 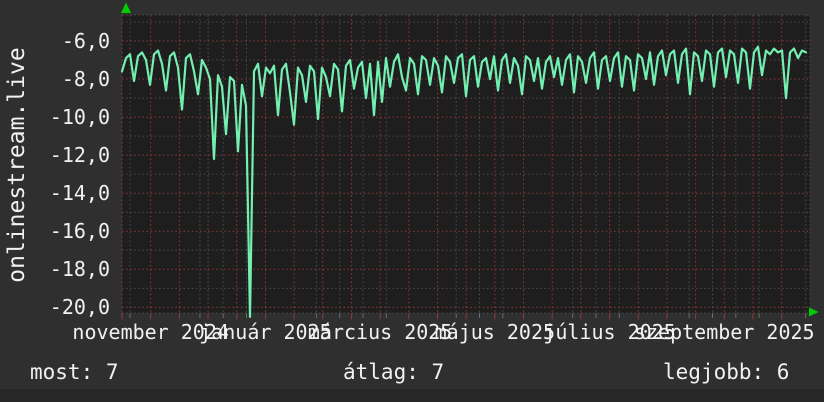 I want to click on stat-most: most: 7, so click(x=74, y=372).